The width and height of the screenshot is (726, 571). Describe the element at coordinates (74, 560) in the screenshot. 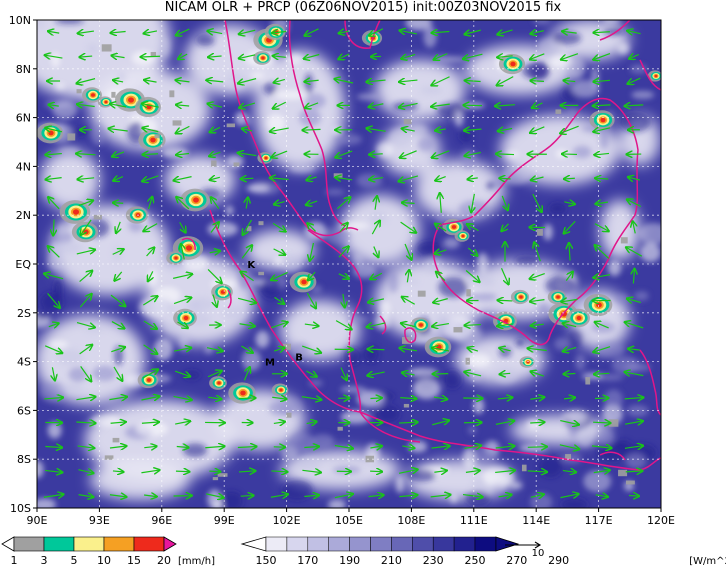

I see `precip-colorbar-label: 5` at that location.